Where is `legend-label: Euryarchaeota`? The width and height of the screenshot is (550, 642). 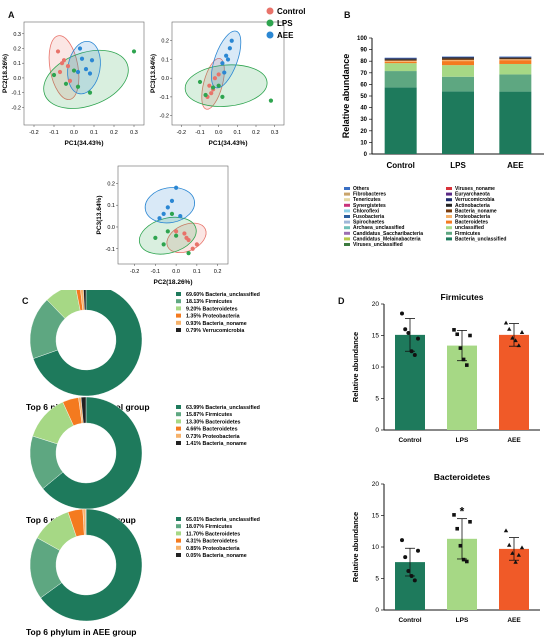 legend-label: Euryarchaeota is located at coordinates (472, 195).